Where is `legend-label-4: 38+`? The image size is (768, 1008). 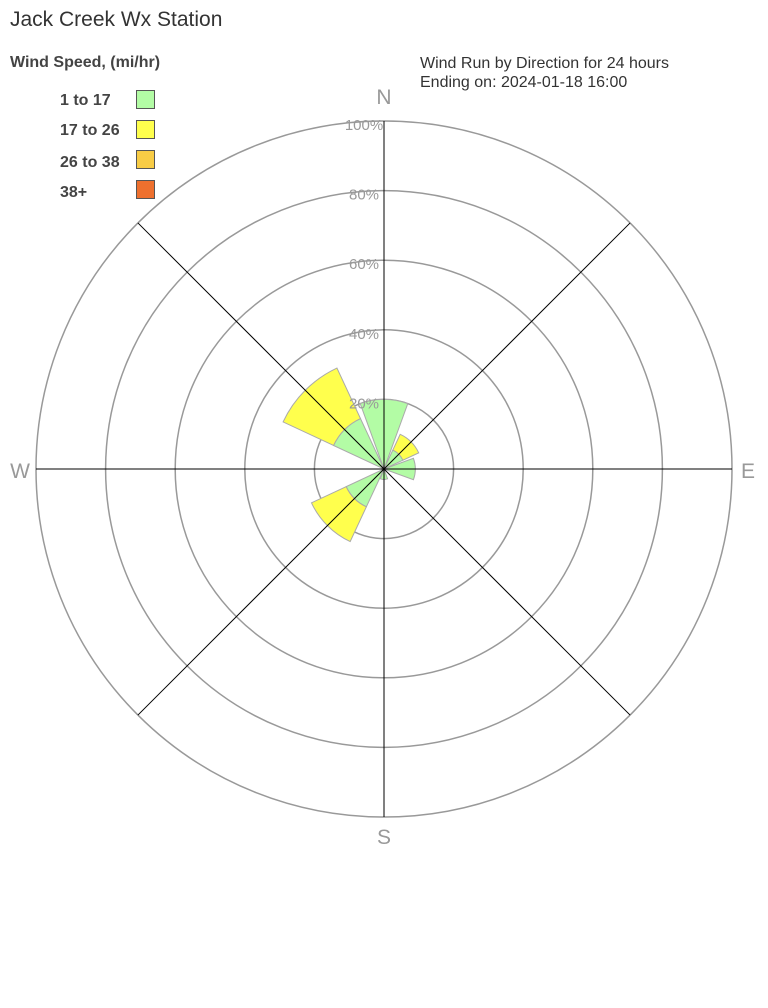
legend-label-4: 38+ is located at coordinates (74, 192).